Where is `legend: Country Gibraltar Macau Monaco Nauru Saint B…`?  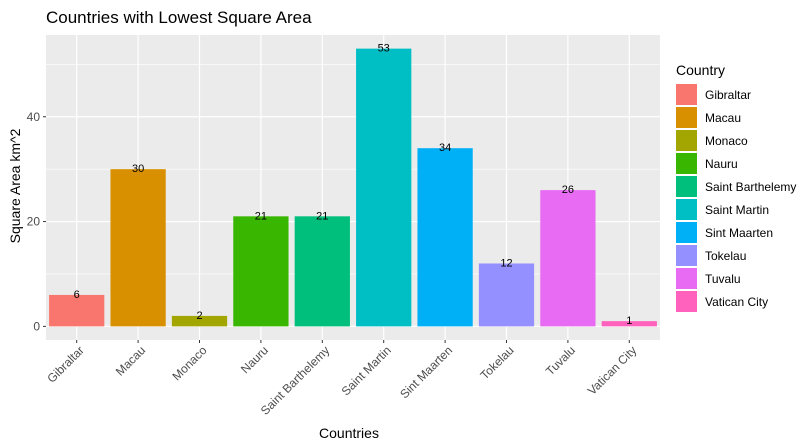 legend: Country Gibraltar Macau Monaco Nauru Saint B… is located at coordinates (736, 187).